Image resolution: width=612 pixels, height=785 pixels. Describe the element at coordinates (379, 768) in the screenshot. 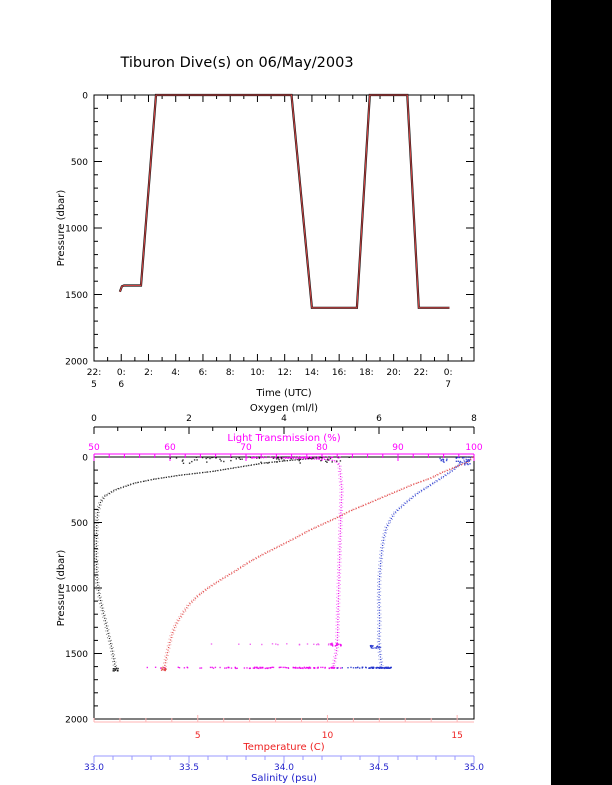

I see `svg-text: 34.5` at that location.